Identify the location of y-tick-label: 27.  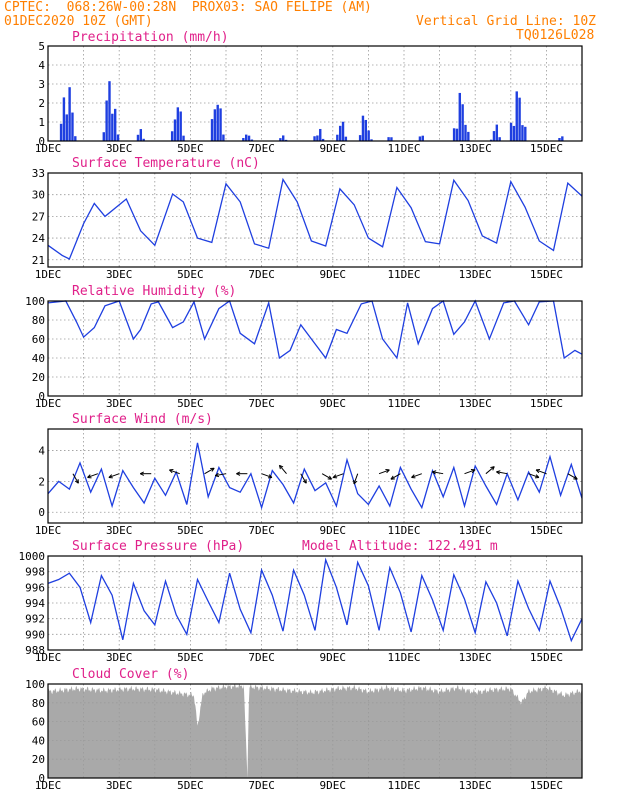
(38, 216).